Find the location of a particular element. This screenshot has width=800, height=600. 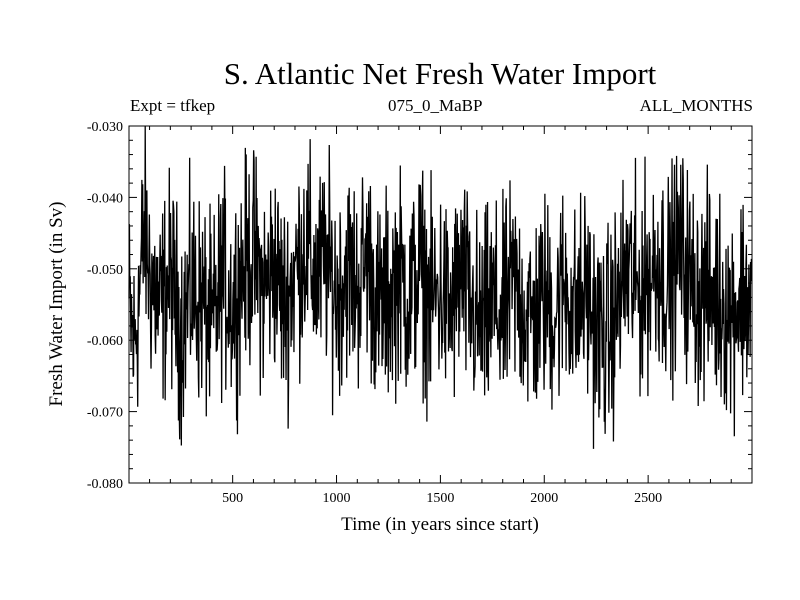

y-tick-label: -0.050 is located at coordinates (105, 270).